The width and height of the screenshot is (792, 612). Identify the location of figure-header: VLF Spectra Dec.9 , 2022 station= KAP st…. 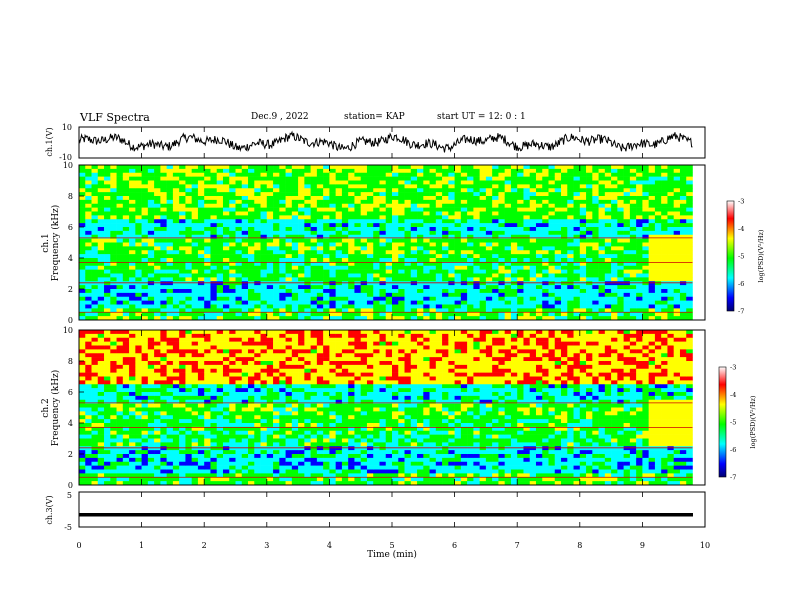
(396, 118).